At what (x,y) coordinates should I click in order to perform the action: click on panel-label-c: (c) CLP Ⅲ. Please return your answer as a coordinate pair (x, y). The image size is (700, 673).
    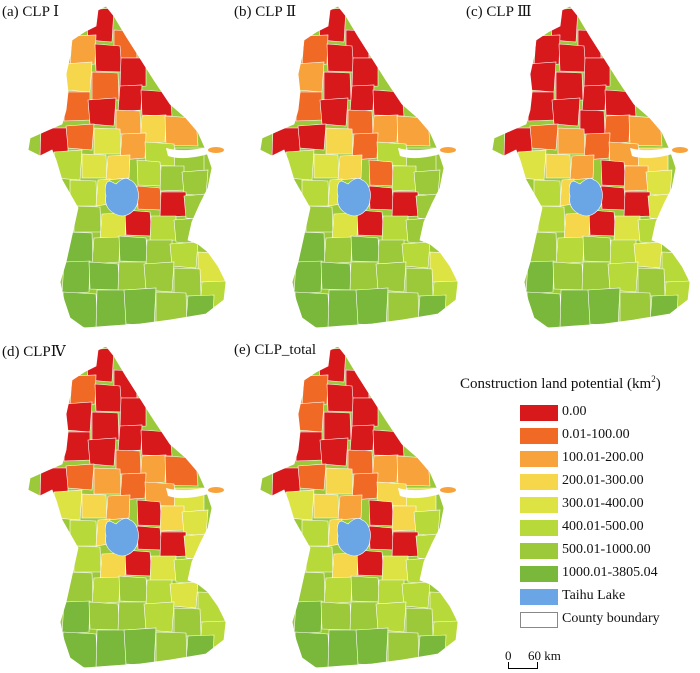
    Looking at the image, I should click on (499, 12).